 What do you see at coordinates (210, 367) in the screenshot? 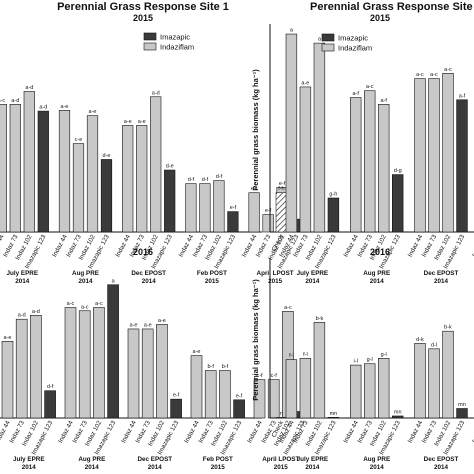
I see `significance-letter: b-f` at bounding box center [210, 367].